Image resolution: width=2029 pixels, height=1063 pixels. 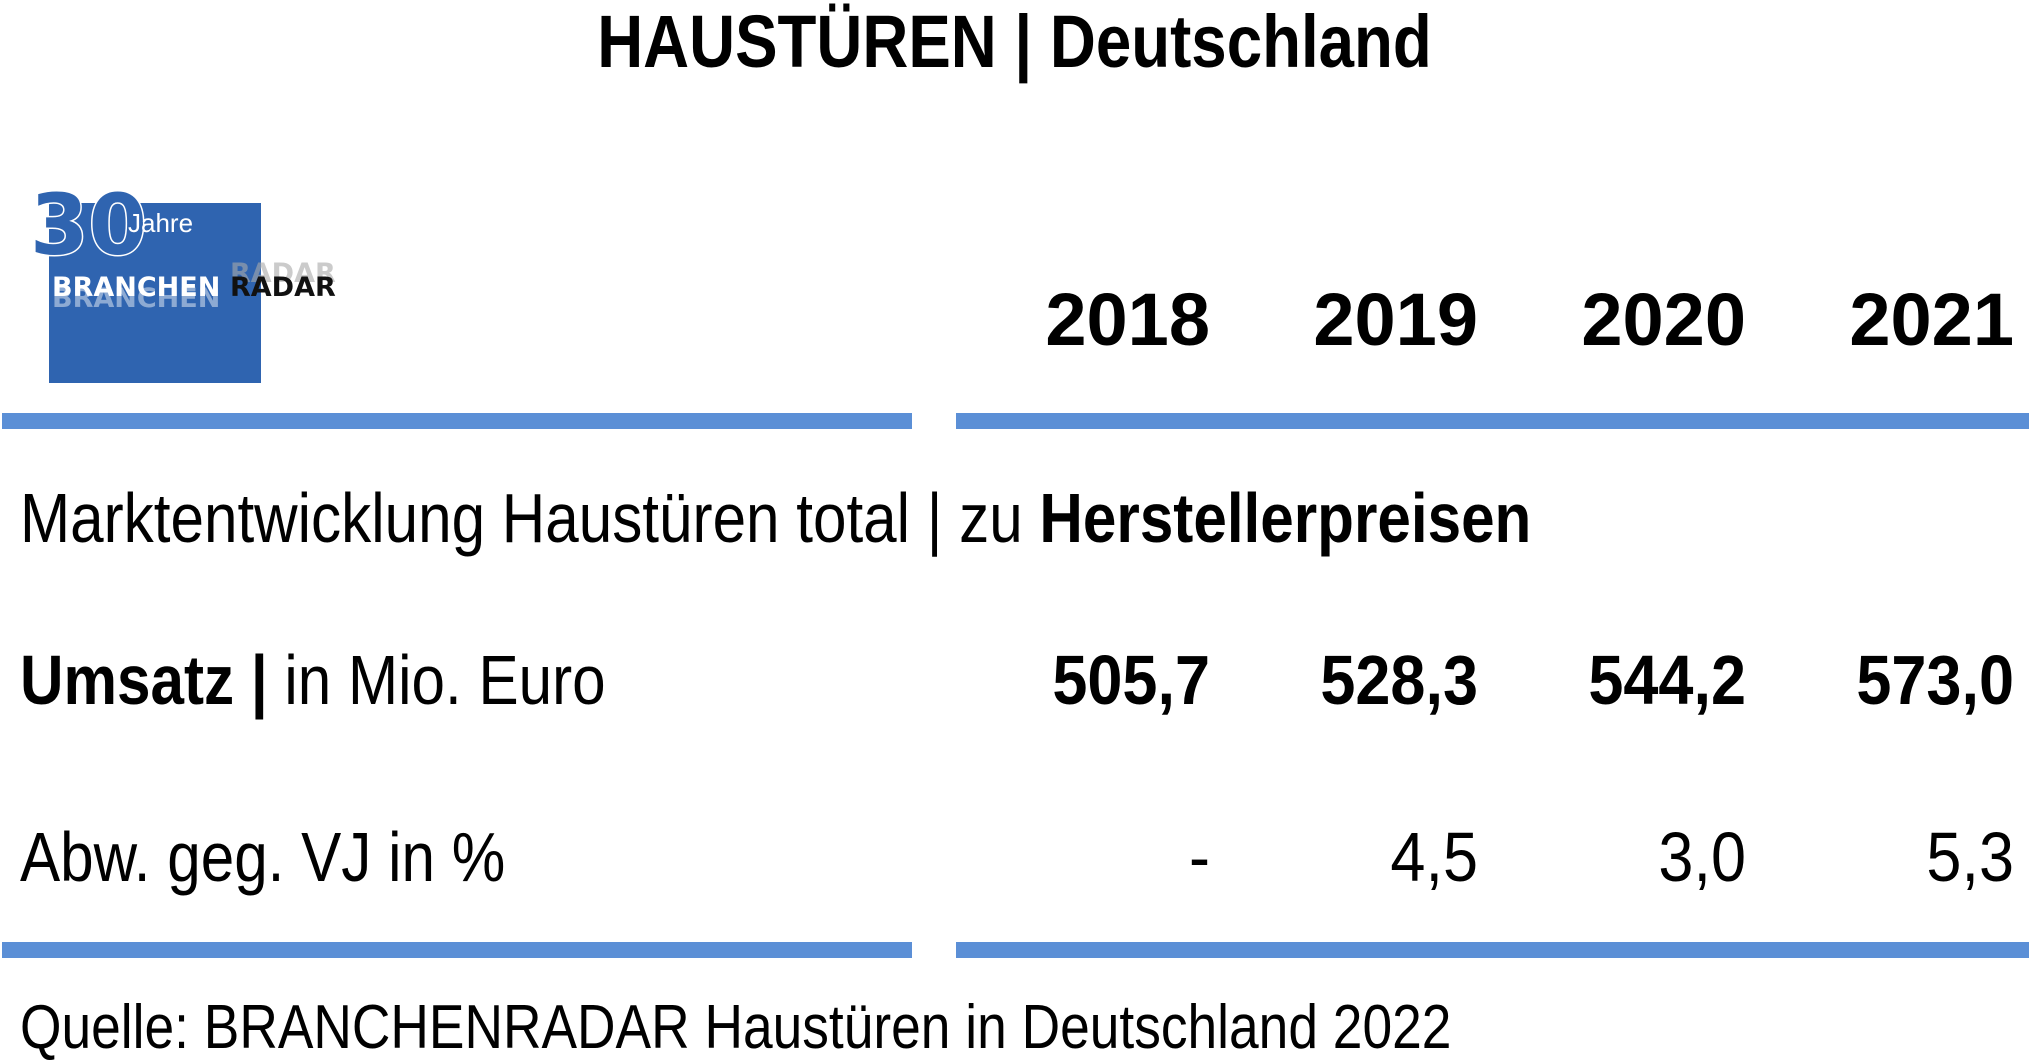 I want to click on bottom-rule-right, so click(x=1492, y=950).